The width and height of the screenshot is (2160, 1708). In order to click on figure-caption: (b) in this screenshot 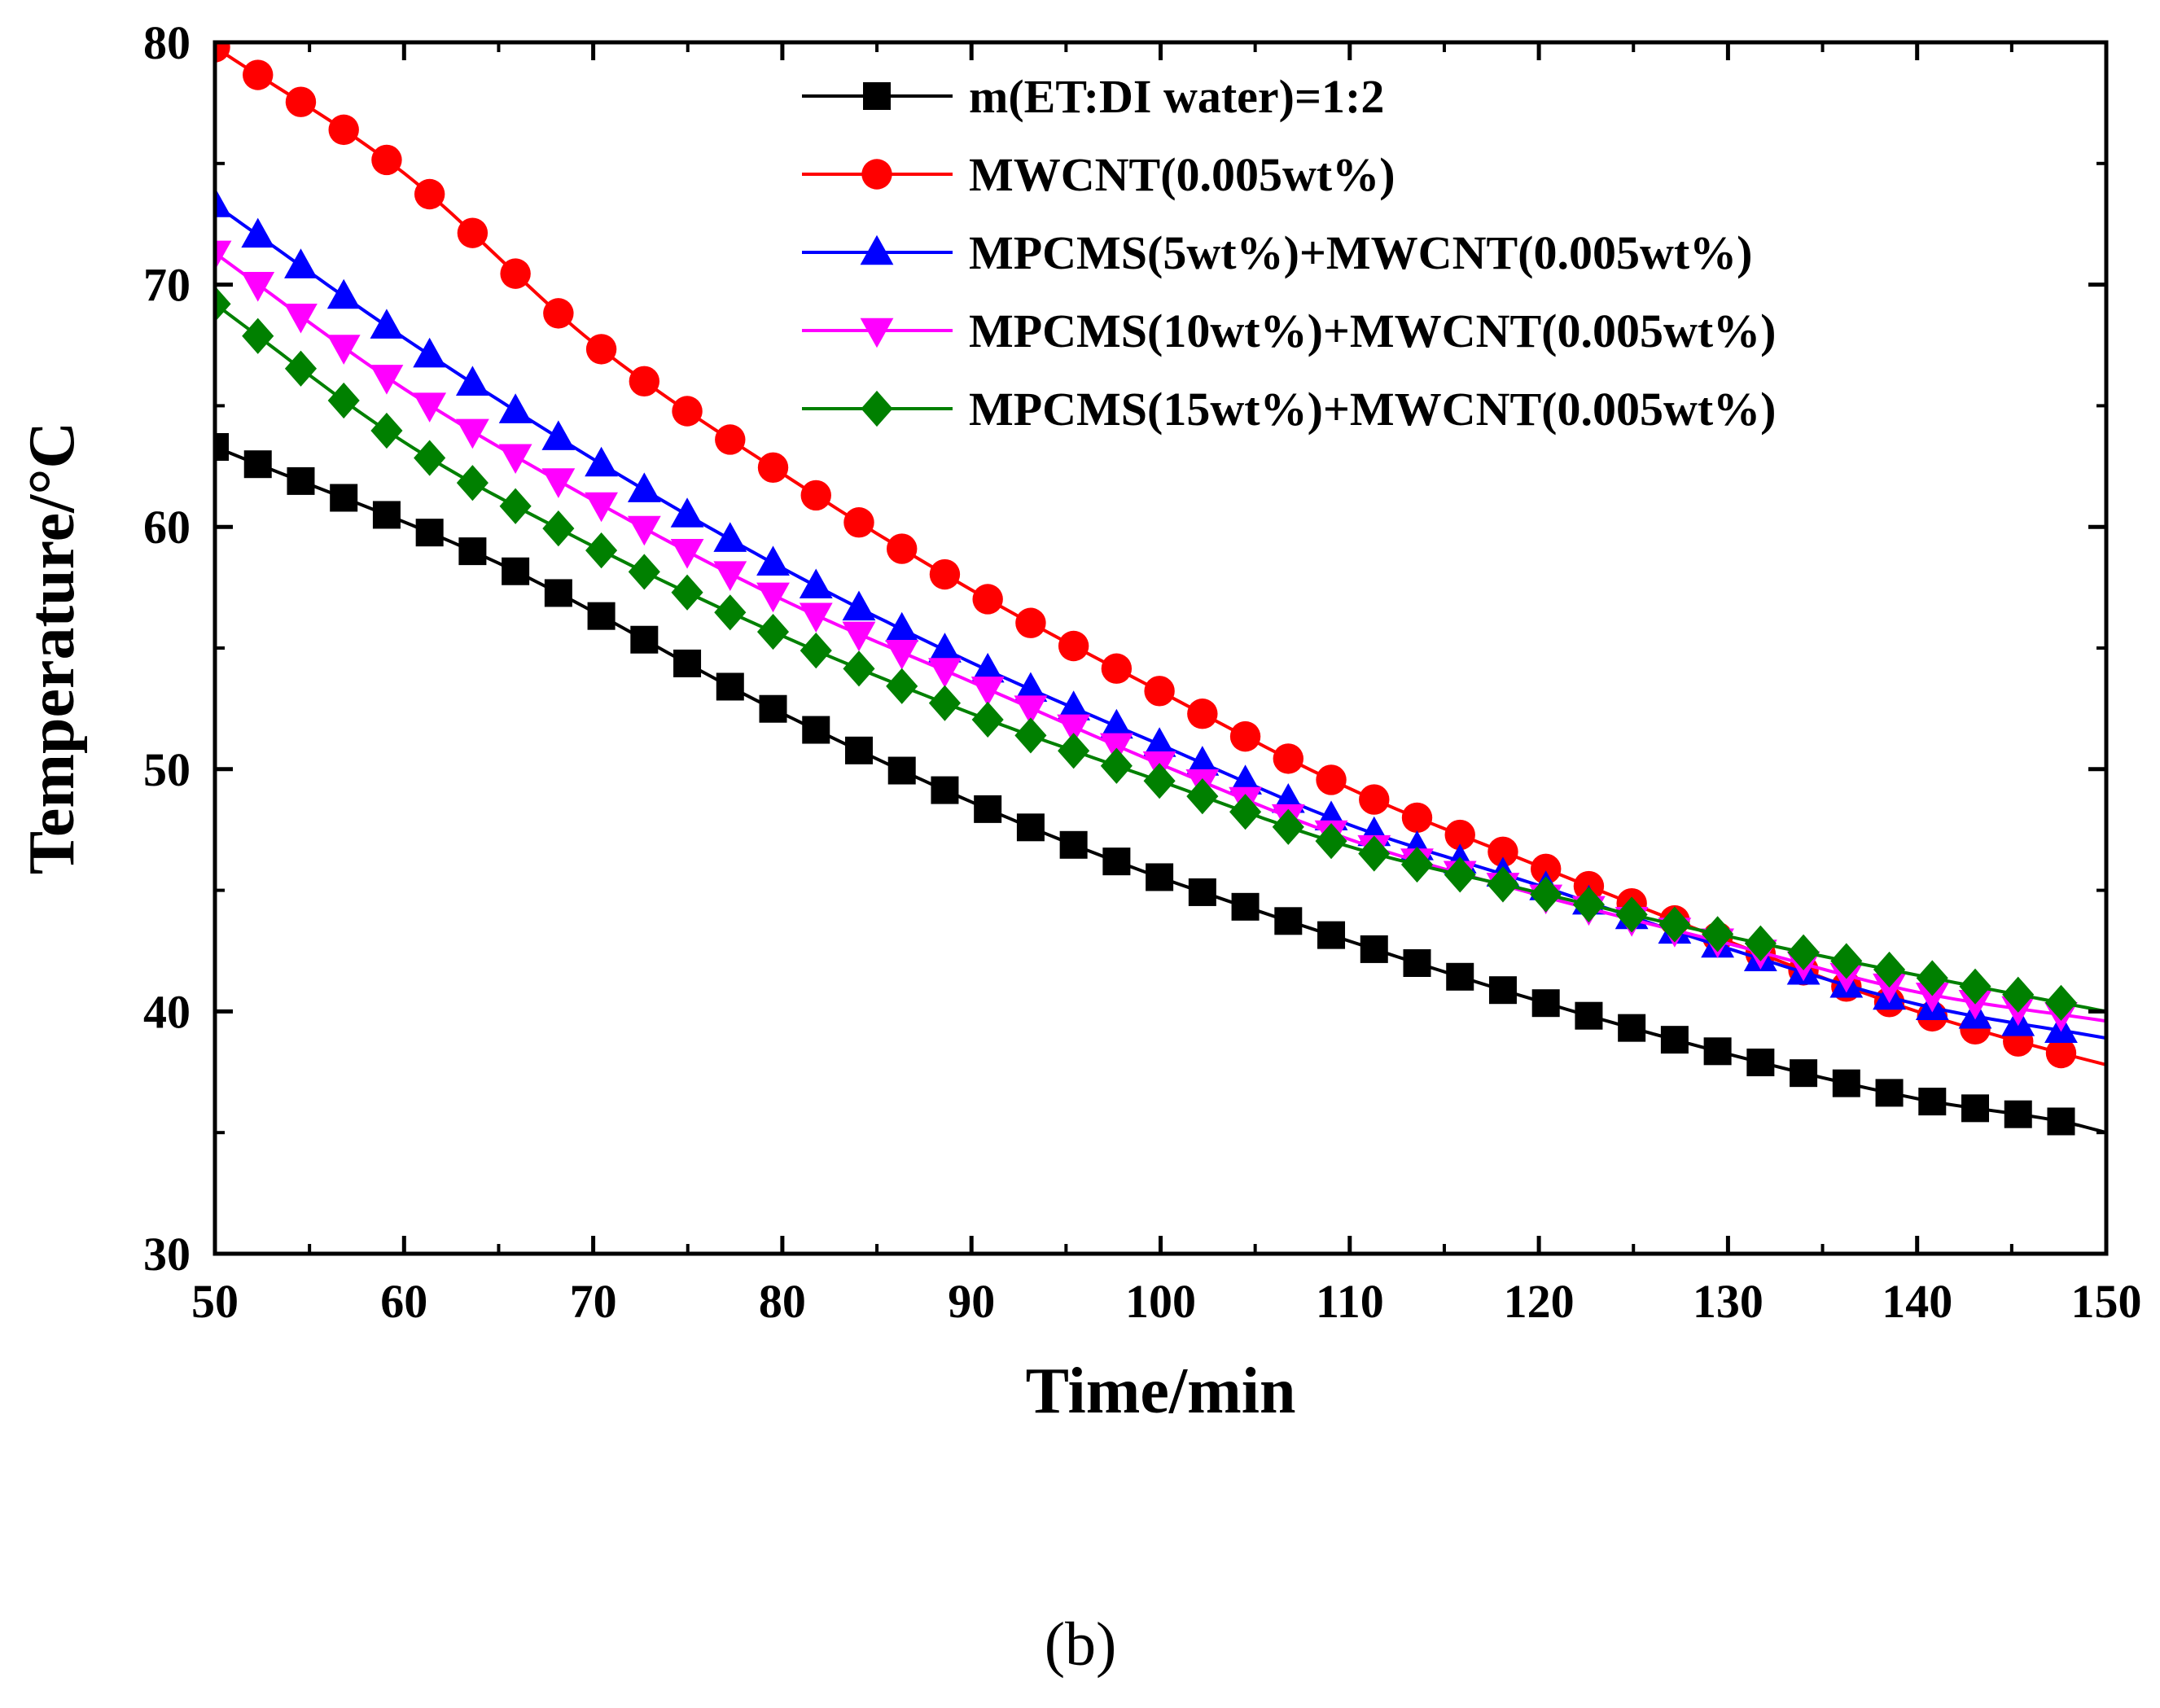, I will do `click(1081, 1644)`.